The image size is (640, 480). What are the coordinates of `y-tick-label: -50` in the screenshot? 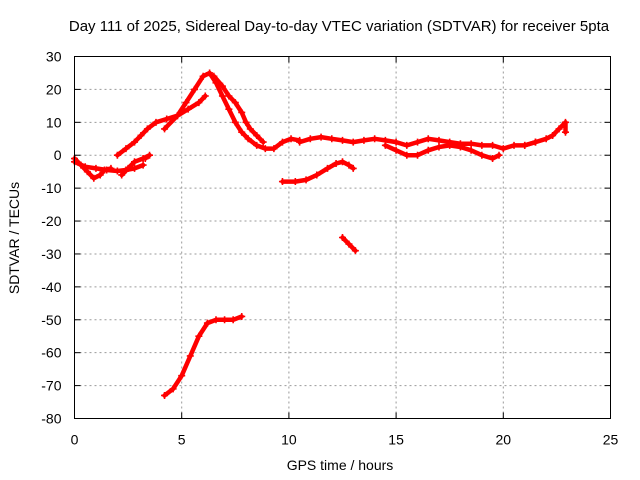 It's located at (51, 320).